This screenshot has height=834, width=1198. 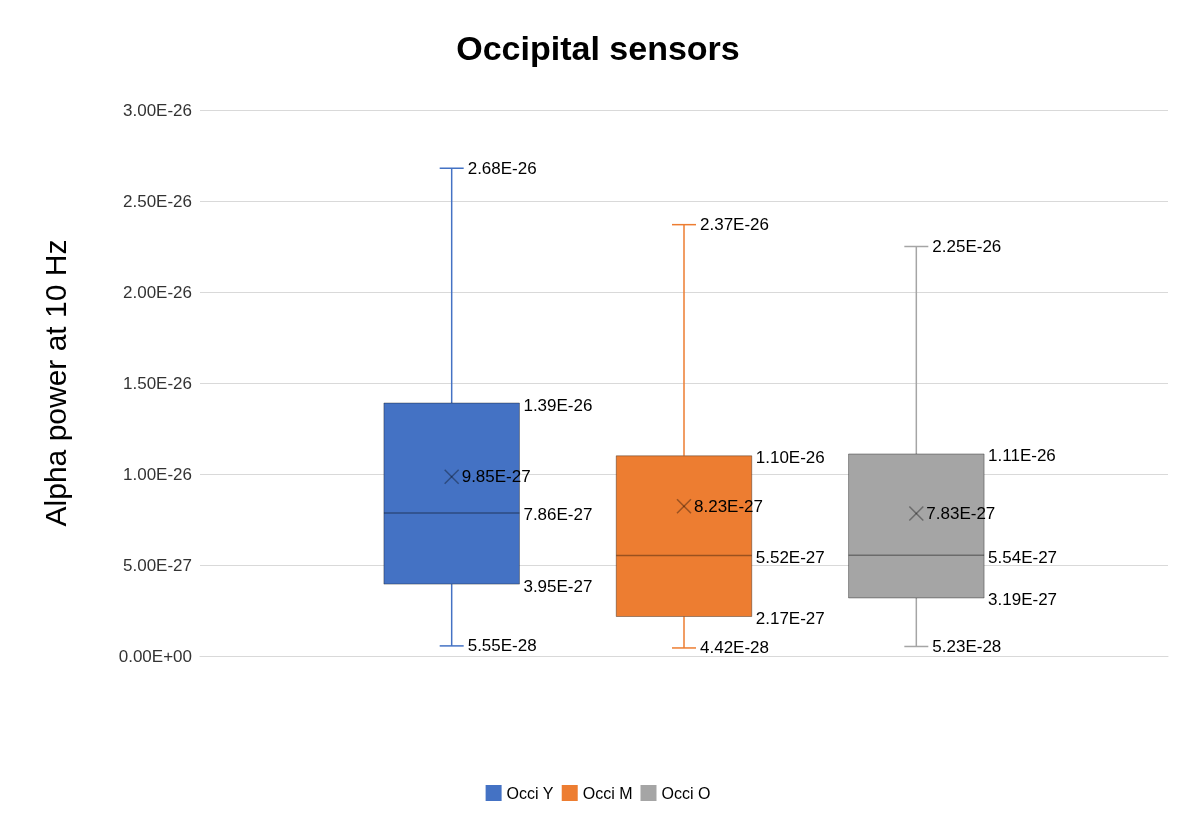 I want to click on legend-label: Occi Y, so click(x=530, y=793).